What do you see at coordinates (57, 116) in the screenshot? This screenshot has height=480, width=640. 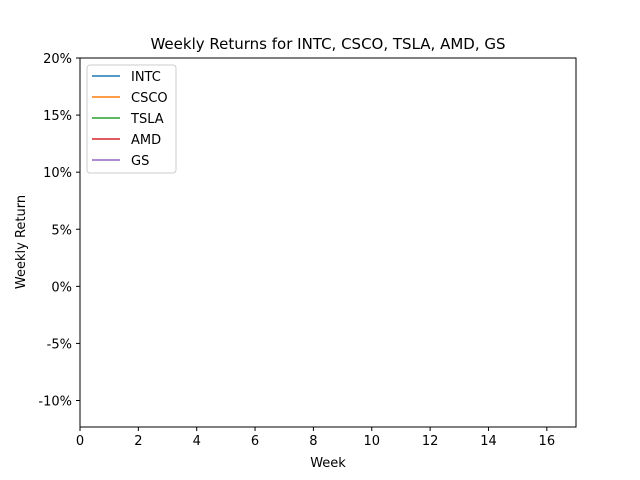 I see `y-tick-label: 15%` at bounding box center [57, 116].